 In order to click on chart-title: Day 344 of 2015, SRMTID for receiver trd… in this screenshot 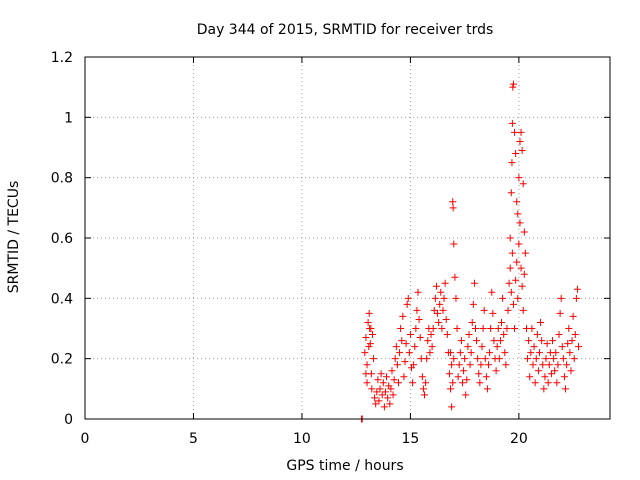, I will do `click(345, 30)`.